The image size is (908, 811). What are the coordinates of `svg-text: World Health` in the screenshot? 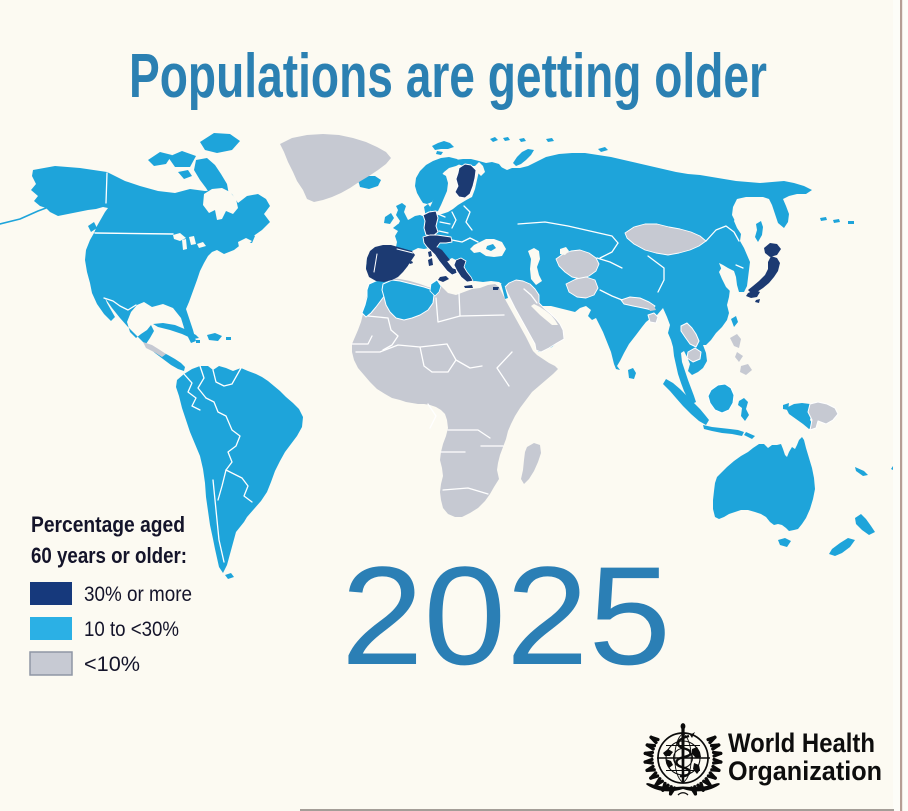 It's located at (801, 743).